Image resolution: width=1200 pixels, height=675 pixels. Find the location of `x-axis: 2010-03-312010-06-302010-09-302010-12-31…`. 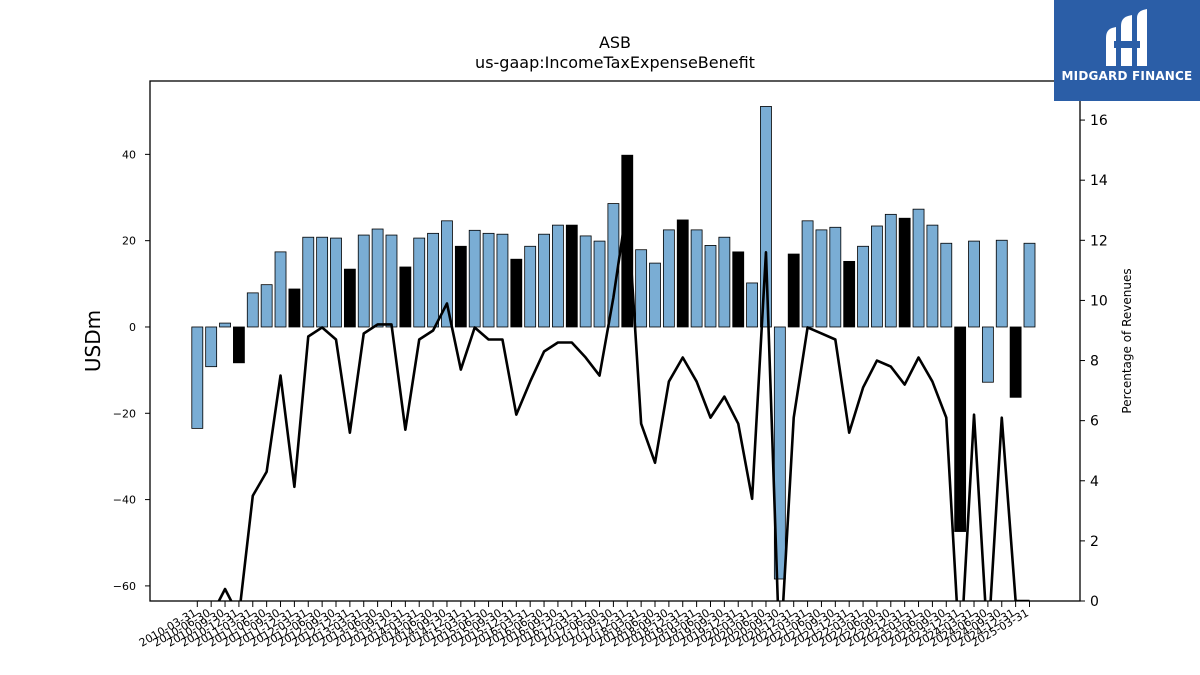

x-axis: 2010-03-312010-06-302010-09-302010-12-31… is located at coordinates (584, 625).